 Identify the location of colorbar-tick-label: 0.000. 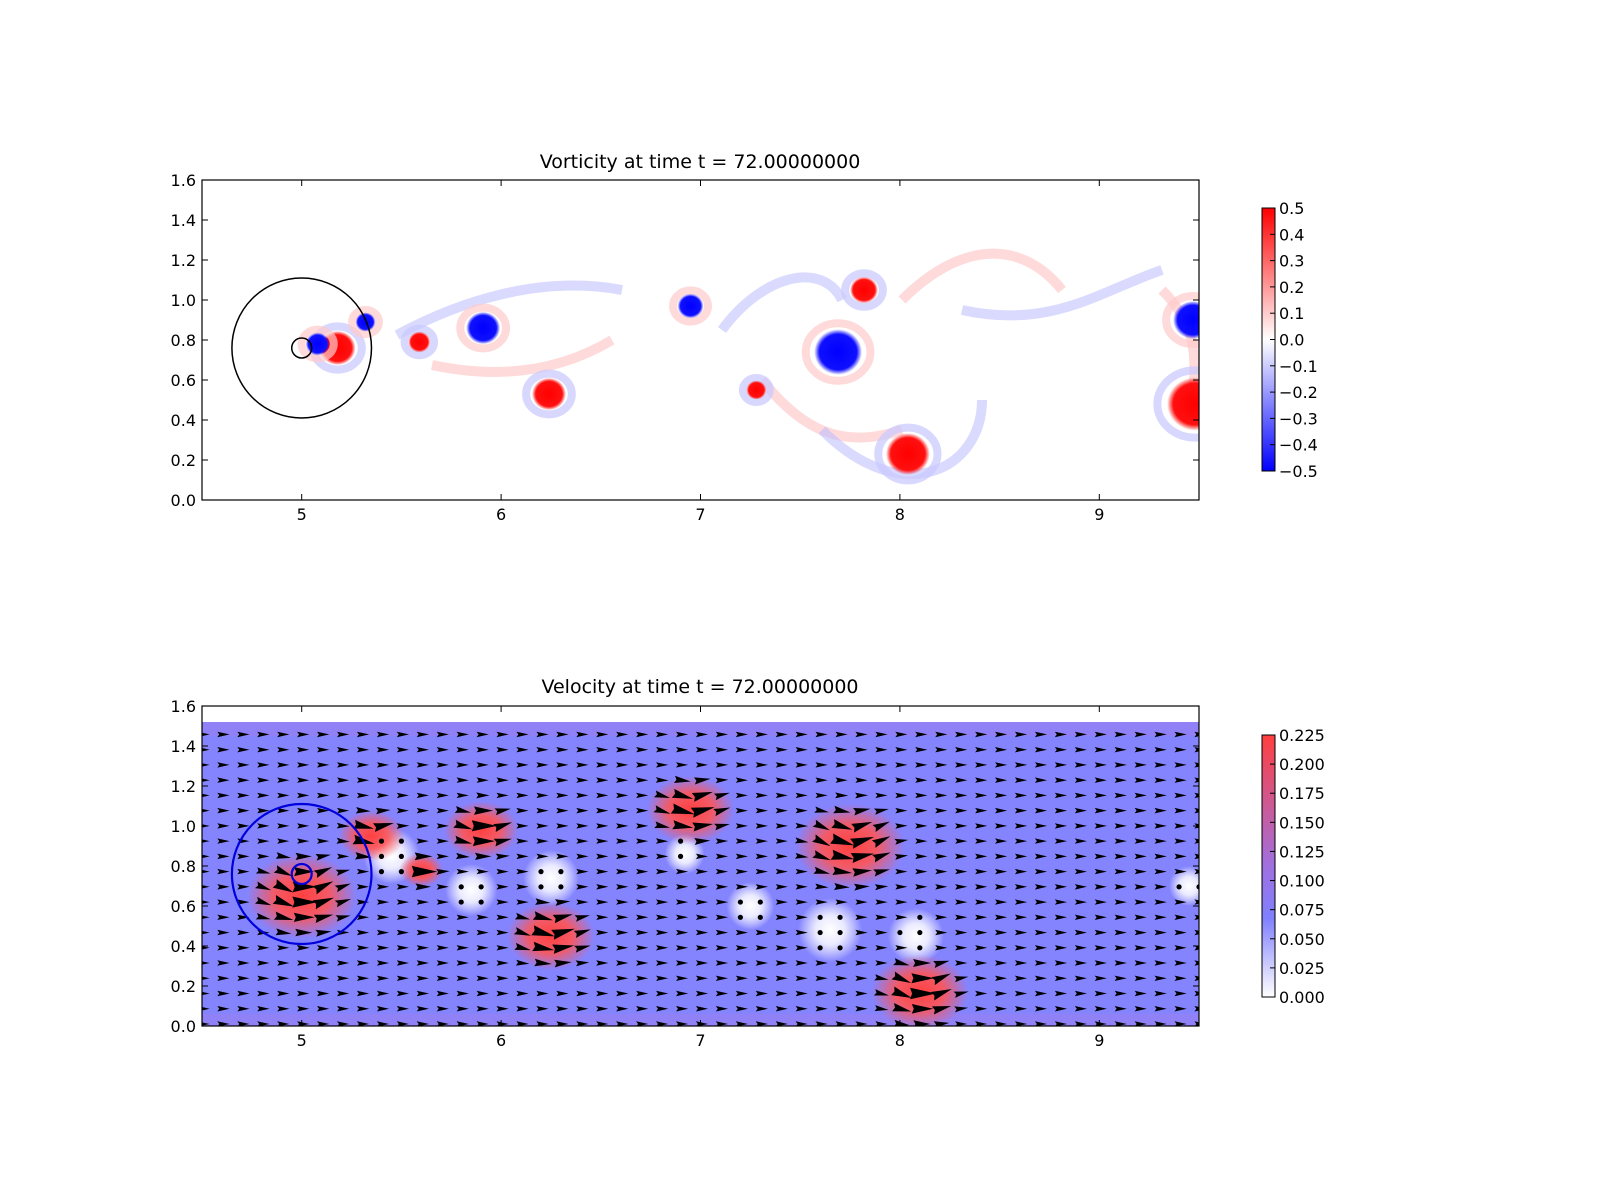
(1302, 997).